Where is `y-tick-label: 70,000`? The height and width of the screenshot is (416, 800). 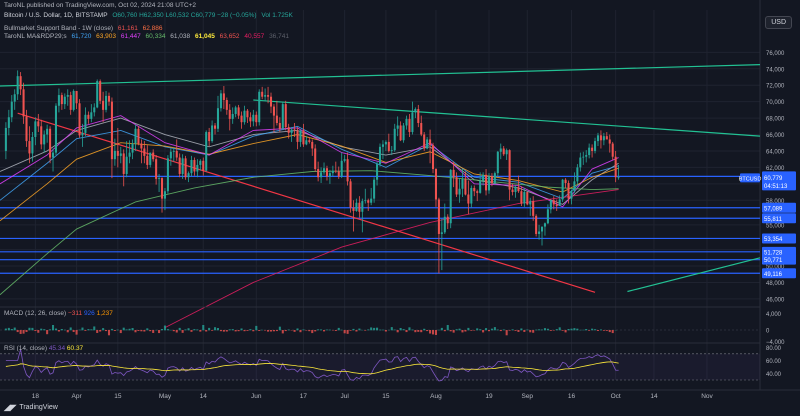
y-tick-label: 70,000 is located at coordinates (775, 103).